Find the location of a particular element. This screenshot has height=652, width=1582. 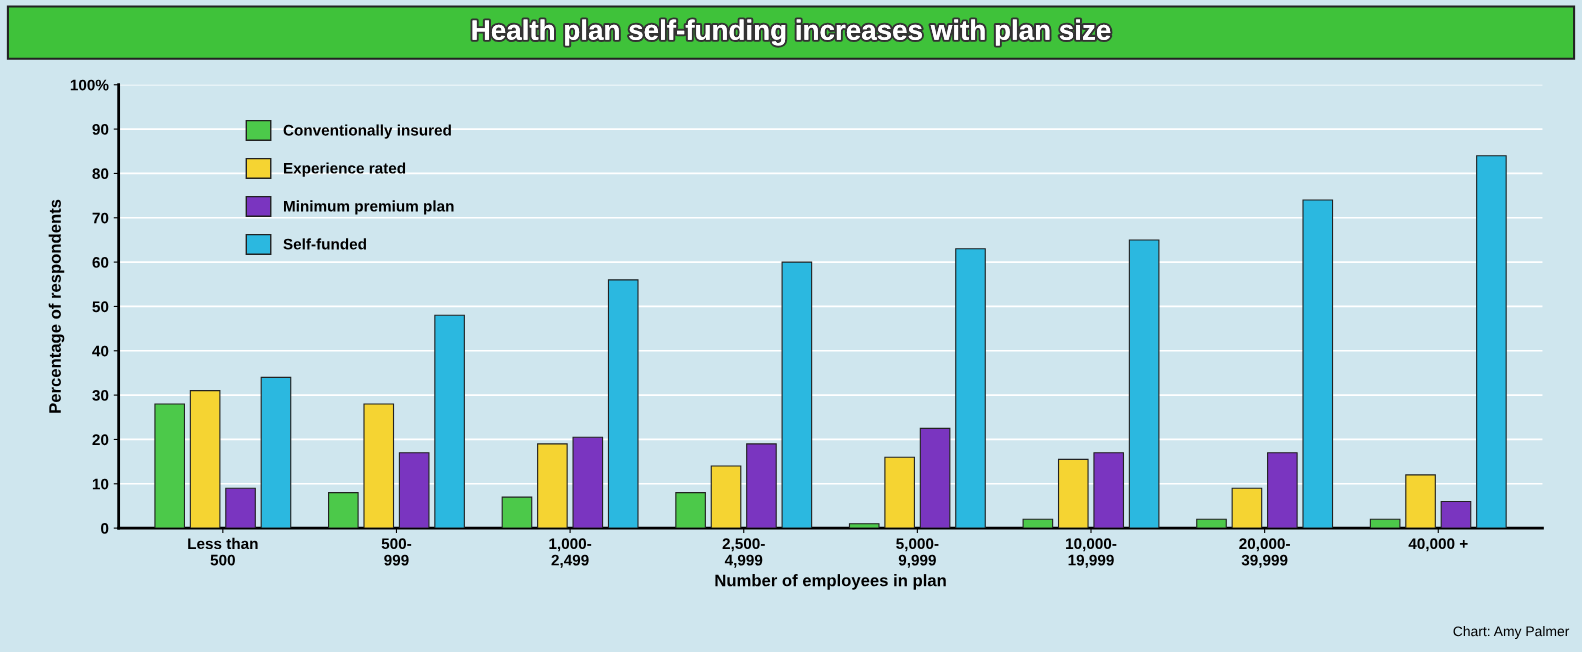

y-tick-label: 60 is located at coordinates (100, 262).